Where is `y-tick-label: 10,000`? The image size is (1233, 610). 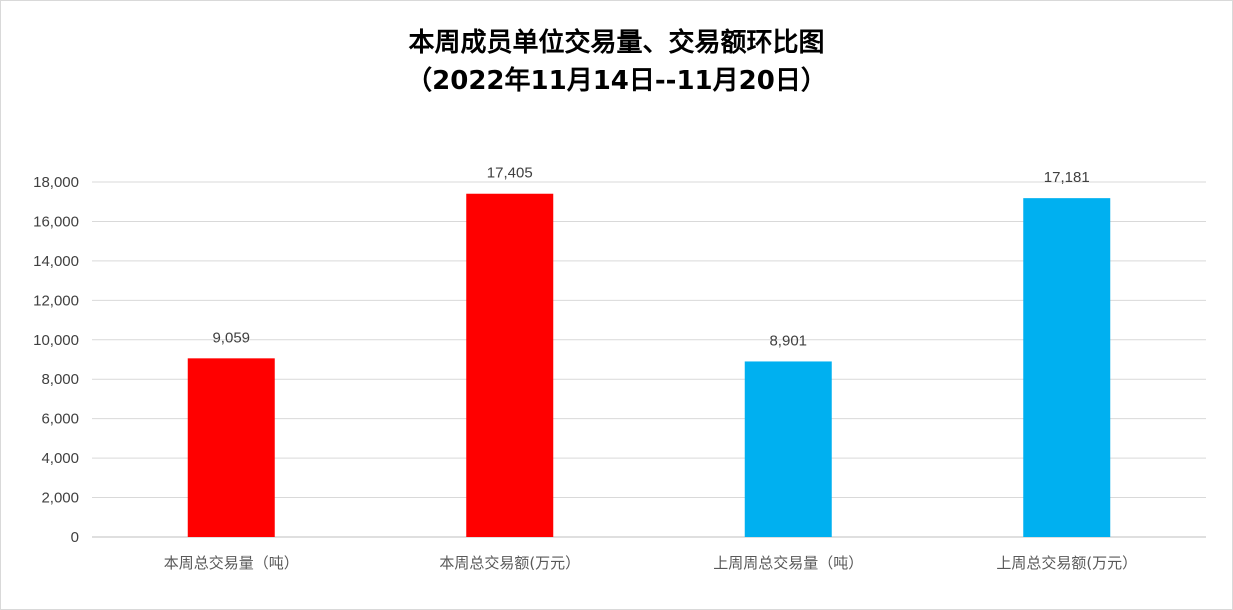 y-tick-label: 10,000 is located at coordinates (56, 340).